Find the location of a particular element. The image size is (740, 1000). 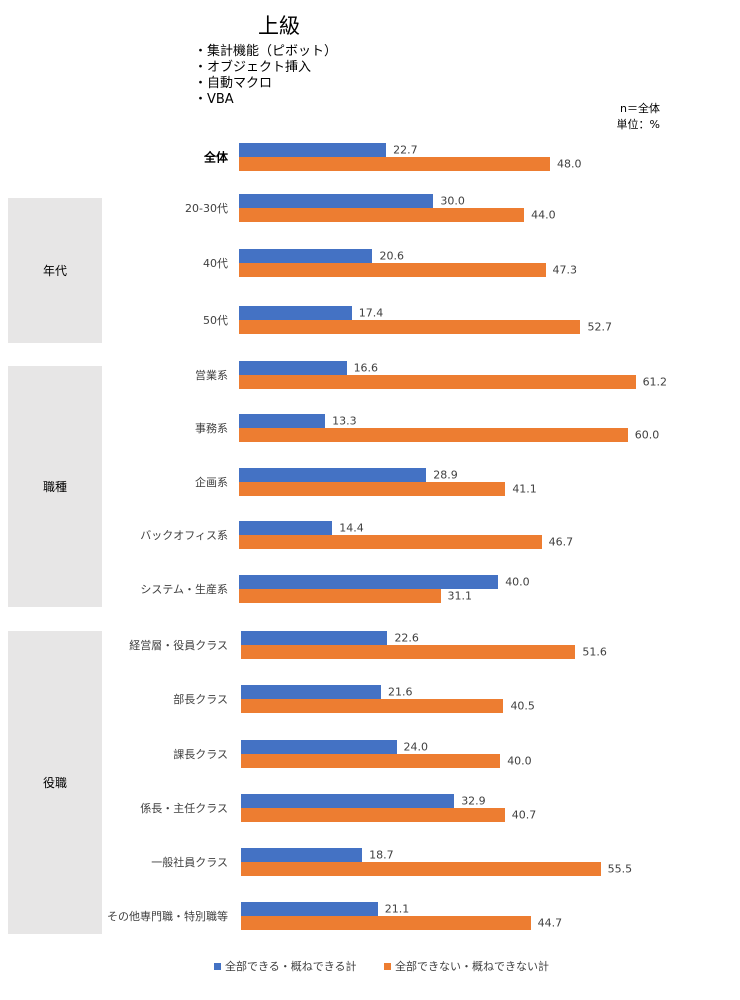

category-label: 一般社員クラス is located at coordinates (189, 862).